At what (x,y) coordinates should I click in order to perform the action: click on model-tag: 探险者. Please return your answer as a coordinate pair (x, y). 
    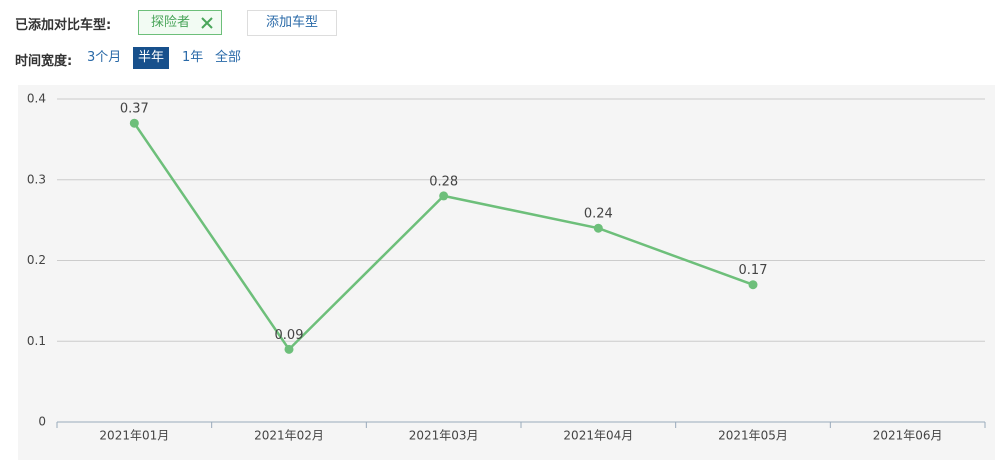
    Looking at the image, I should click on (180, 22).